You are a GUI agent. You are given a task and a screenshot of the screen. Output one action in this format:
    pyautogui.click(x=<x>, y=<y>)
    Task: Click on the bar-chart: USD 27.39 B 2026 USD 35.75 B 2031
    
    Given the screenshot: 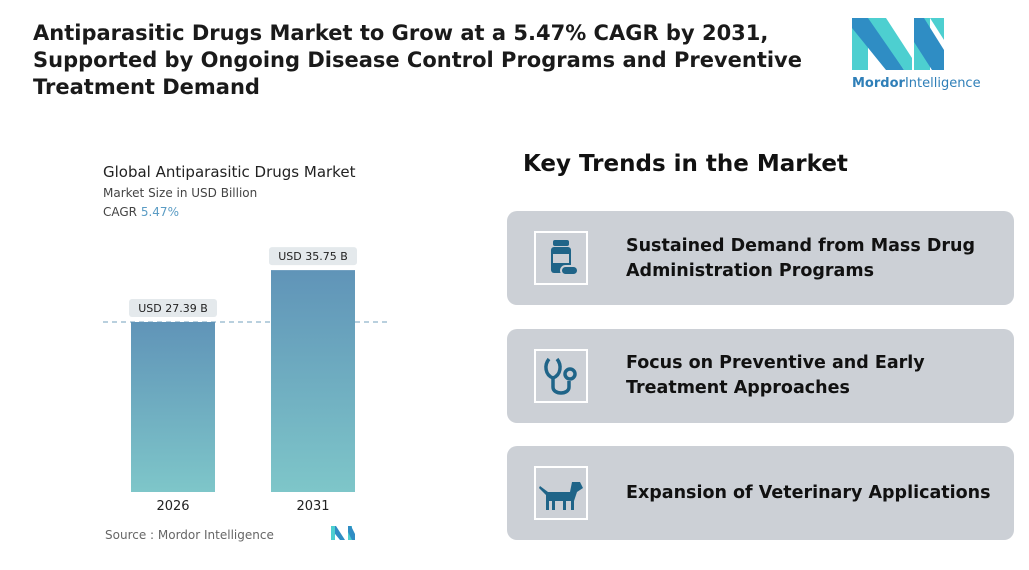 What is the action you would take?
    pyautogui.click(x=245, y=380)
    